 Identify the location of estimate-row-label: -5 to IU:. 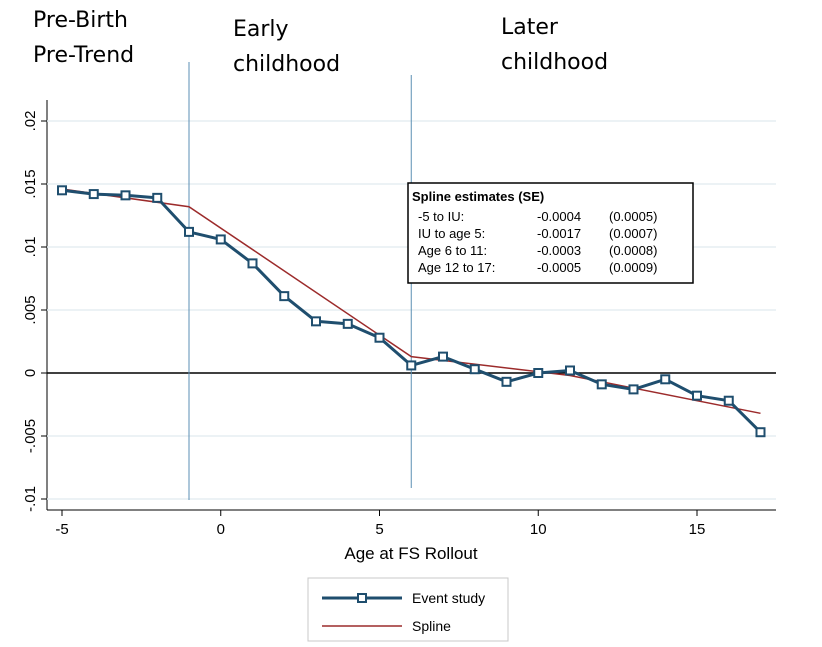
(441, 216).